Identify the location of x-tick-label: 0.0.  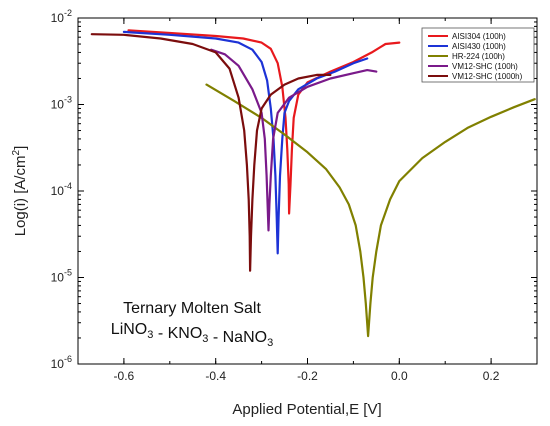
(399, 376).